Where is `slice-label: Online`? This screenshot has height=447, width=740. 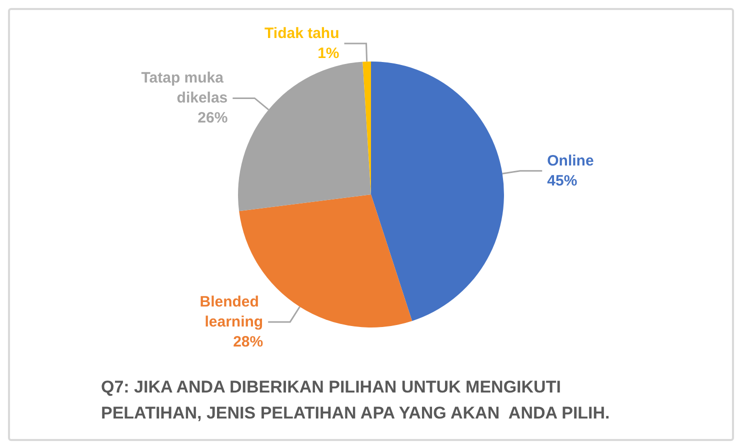 slice-label: Online is located at coordinates (570, 161).